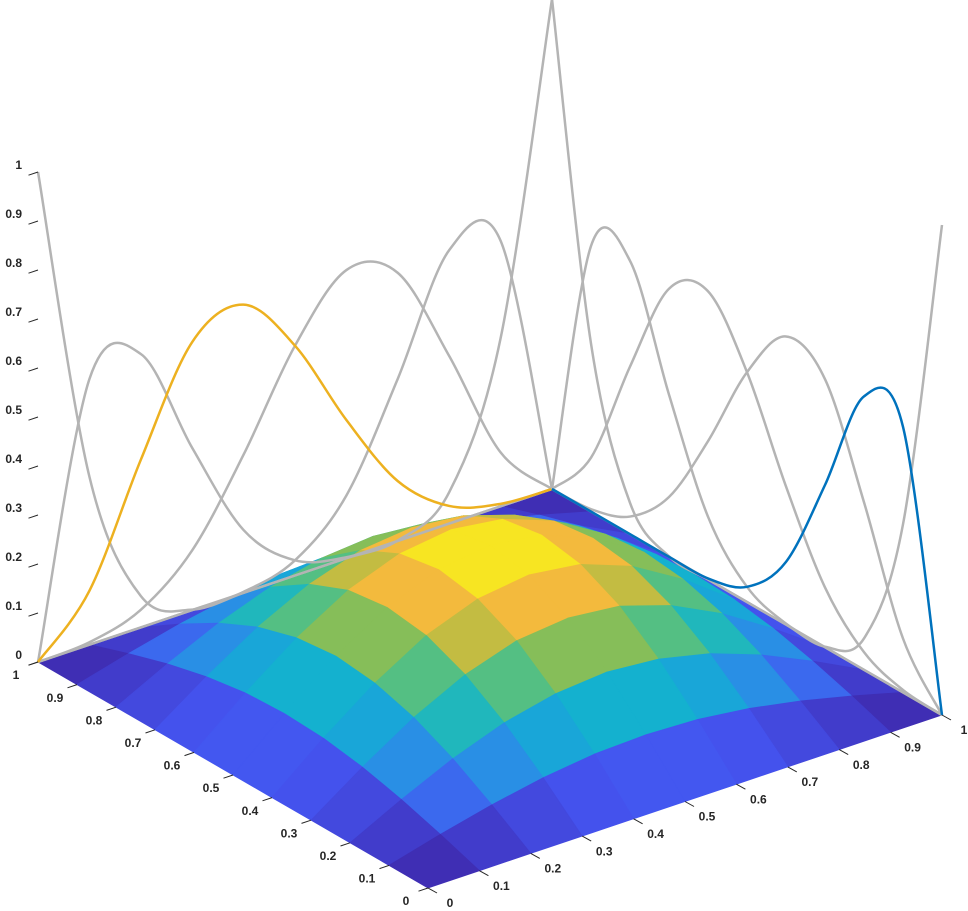  I want to click on y-tick-label: 0.7, so click(133, 743).